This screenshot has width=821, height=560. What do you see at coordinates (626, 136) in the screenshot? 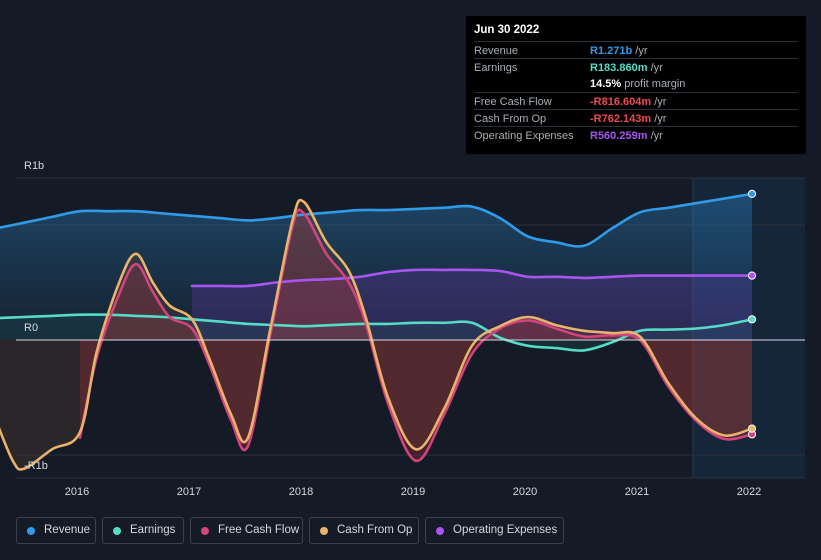
I see `tooltip-value: R560.259m /yr` at bounding box center [626, 136].